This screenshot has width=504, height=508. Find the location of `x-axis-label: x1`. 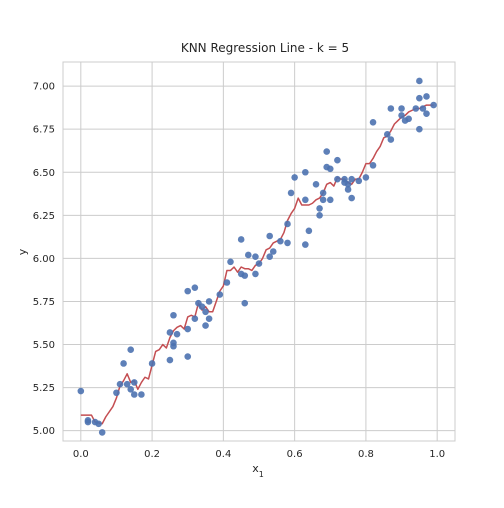

x-axis-label: x1 is located at coordinates (258, 470).